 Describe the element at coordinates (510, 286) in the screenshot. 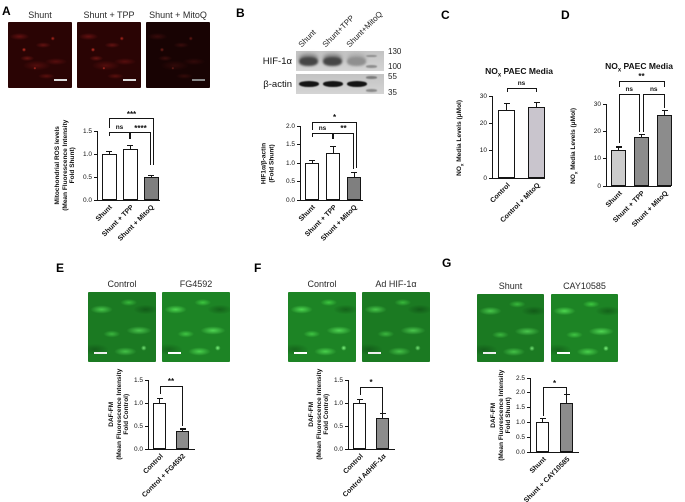

I see `micrograph-label: Shunt` at that location.